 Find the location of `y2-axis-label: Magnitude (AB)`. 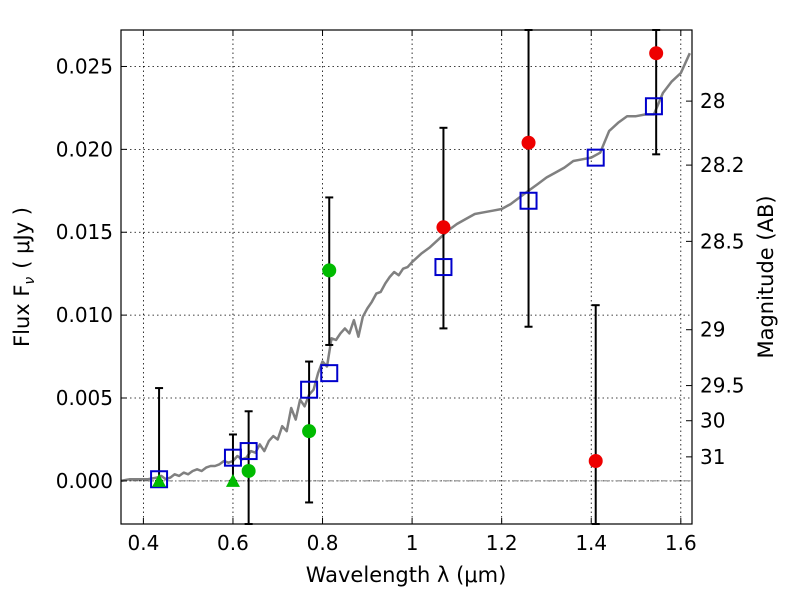

y2-axis-label: Magnitude (AB) is located at coordinates (766, 276).